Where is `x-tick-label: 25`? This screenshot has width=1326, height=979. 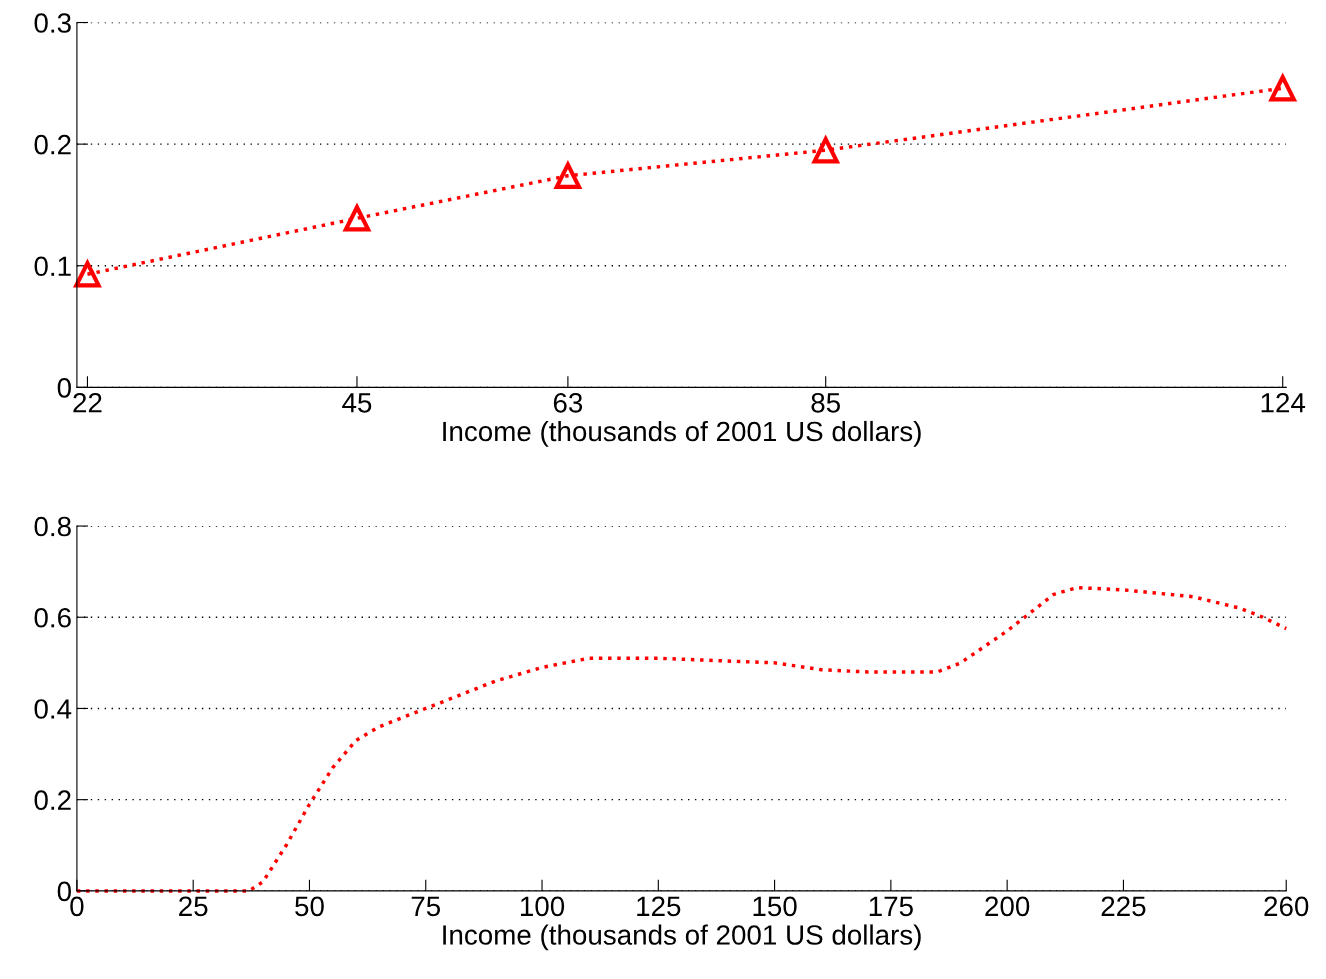
x-tick-label: 25 is located at coordinates (193, 906).